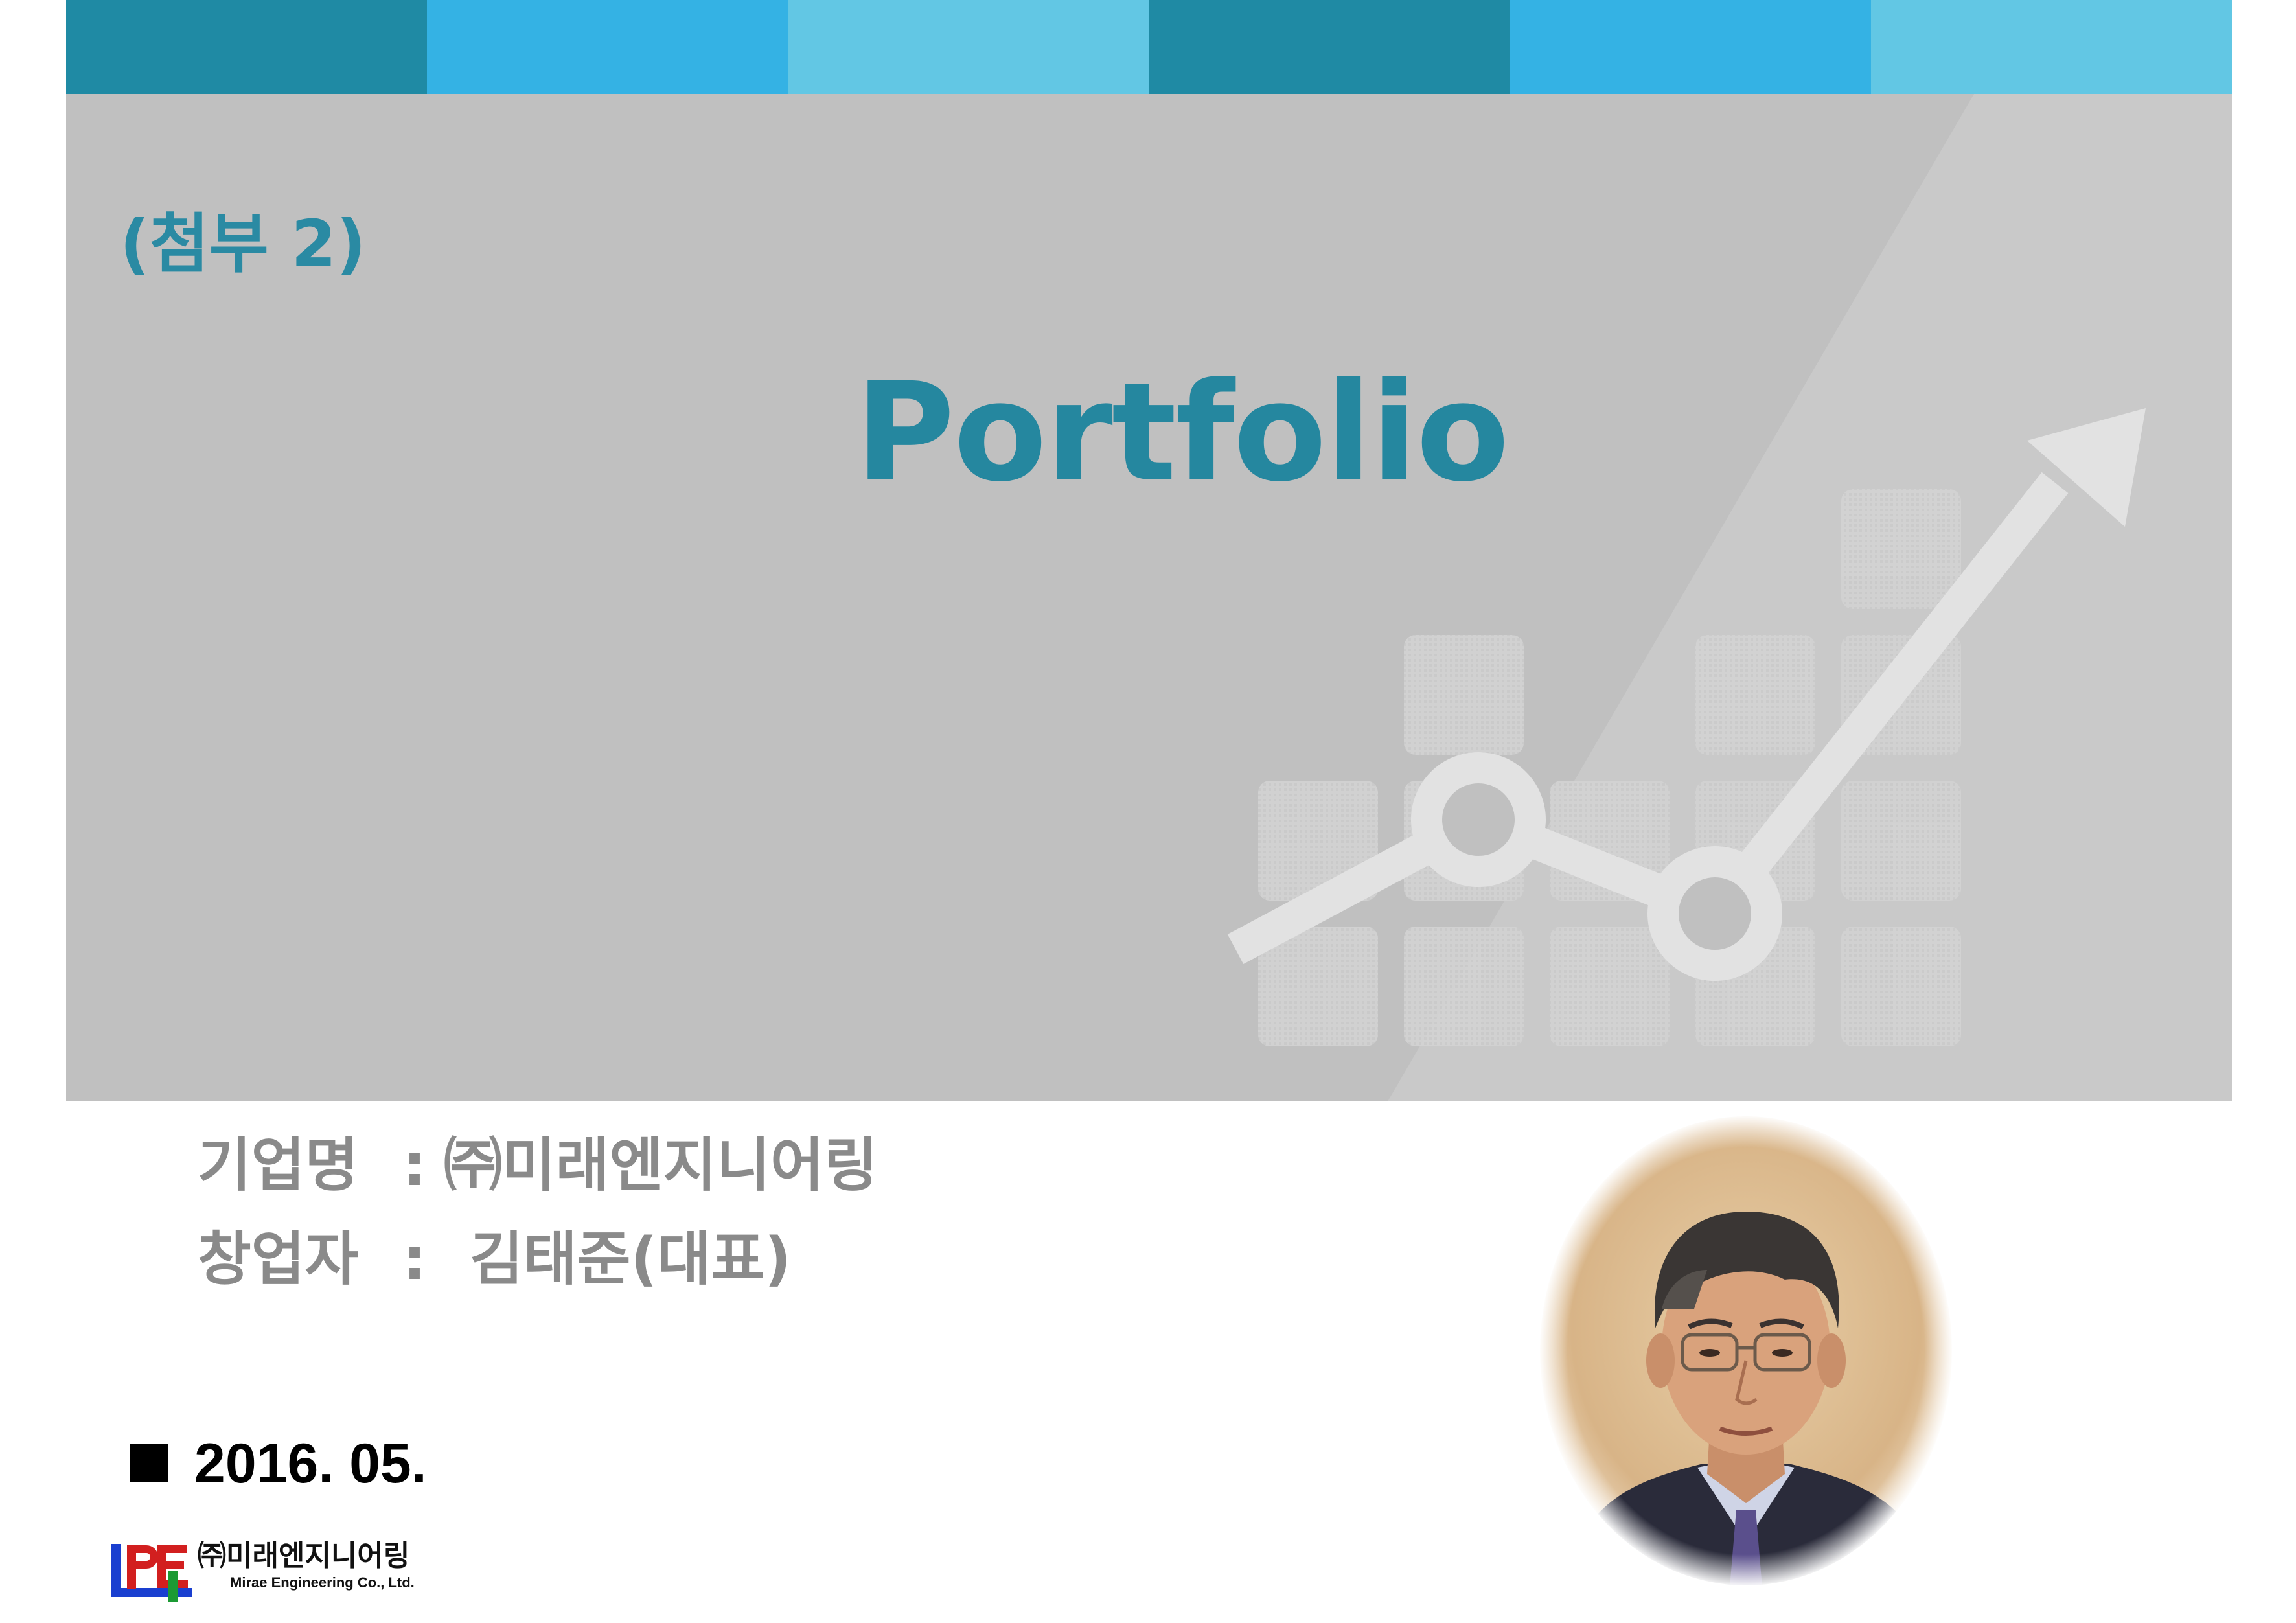  What do you see at coordinates (243, 244) in the screenshot?
I see `attachment-label: (첨부 2)` at bounding box center [243, 244].